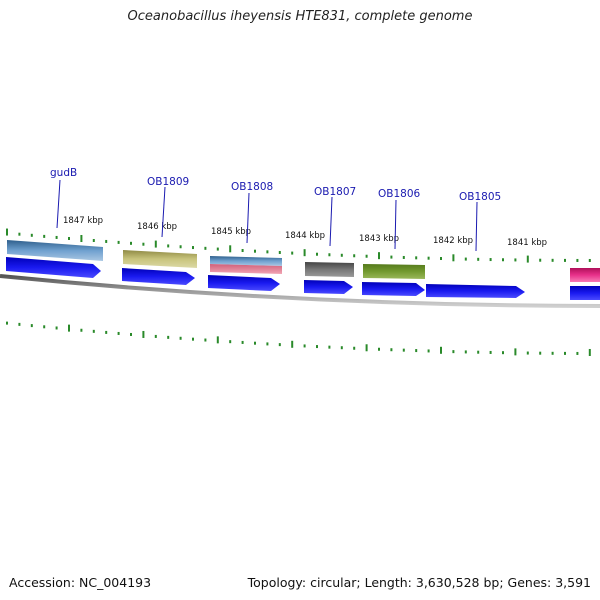  Describe the element at coordinates (379, 239) in the screenshot. I see `scale-label: 1843 kbp` at that location.